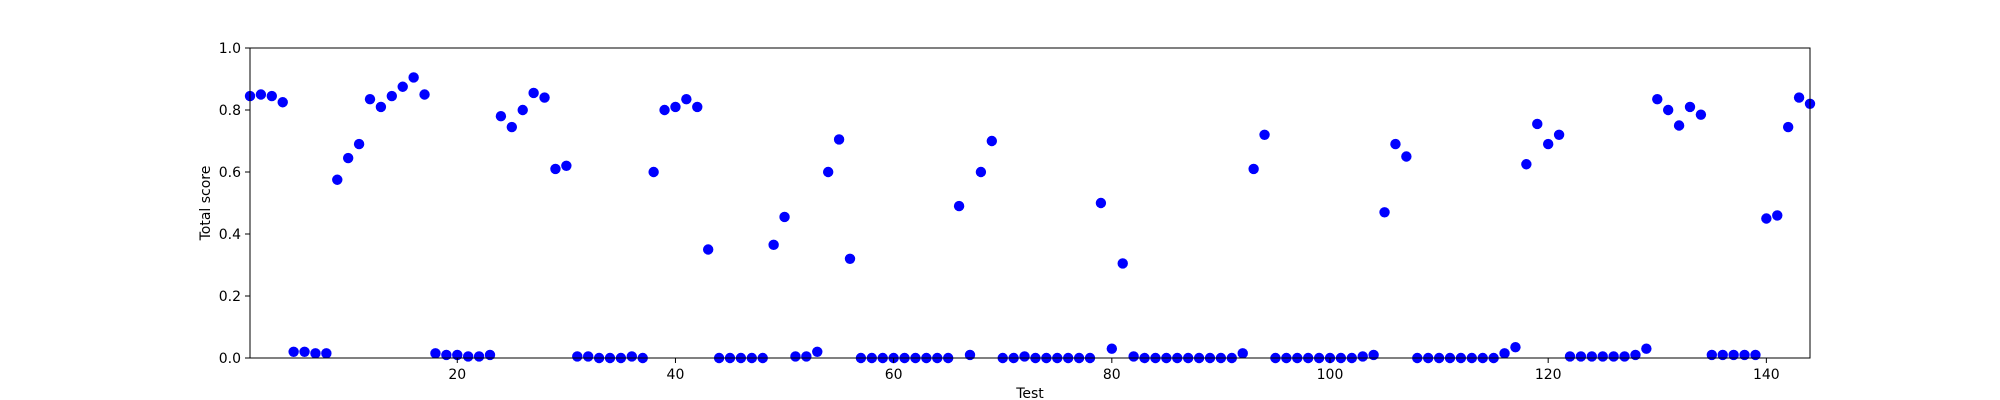  What do you see at coordinates (230, 173) in the screenshot?
I see `y-tick-label: 0.6` at bounding box center [230, 173].